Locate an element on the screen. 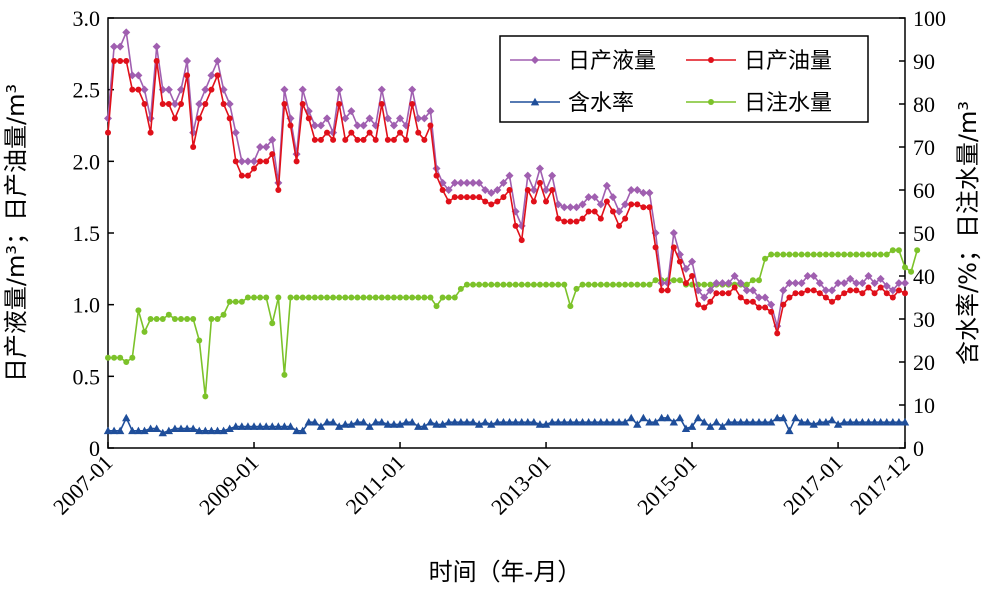 The height and width of the screenshot is (590, 1000). legend-label: 日注水量 is located at coordinates (788, 103).